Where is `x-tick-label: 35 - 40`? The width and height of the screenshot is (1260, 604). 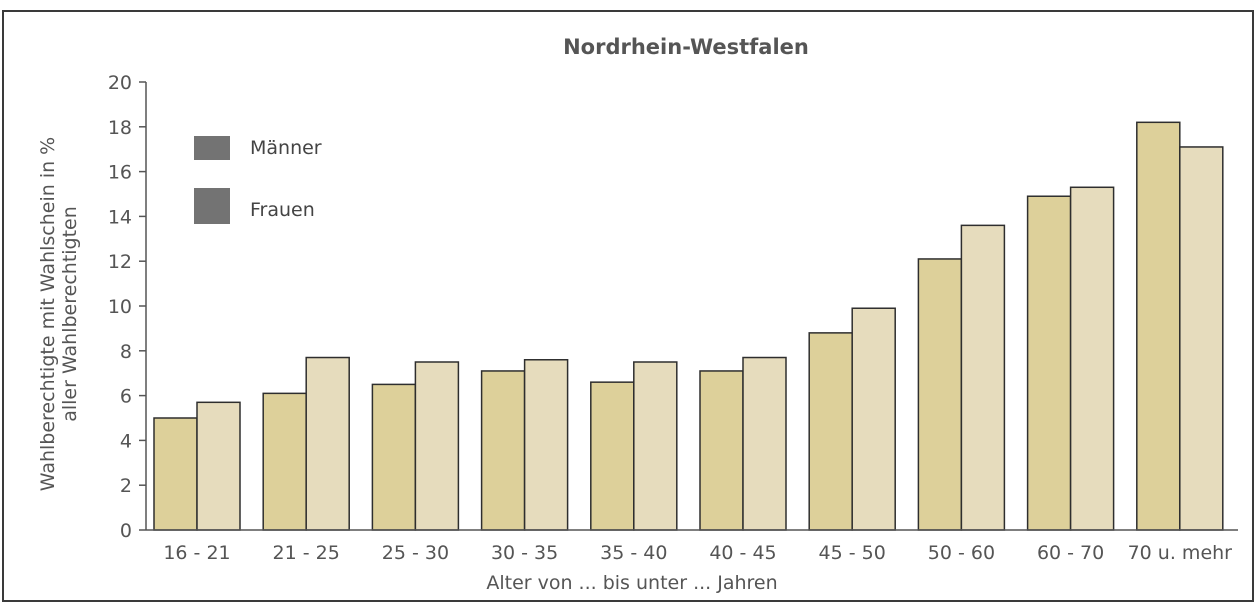 x-tick-label: 35 - 40 is located at coordinates (633, 553).